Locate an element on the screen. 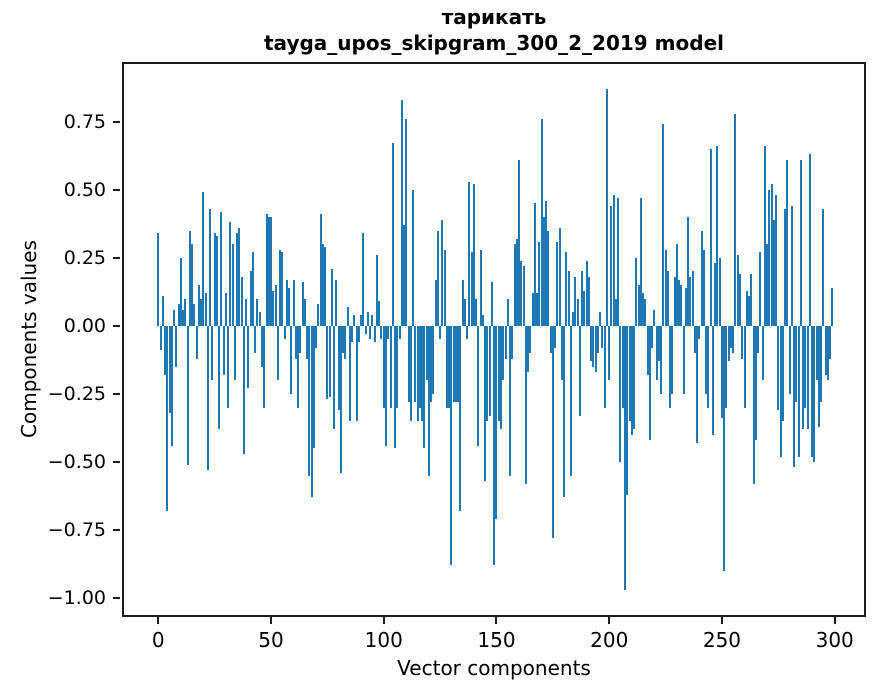 The height and width of the screenshot is (696, 880). y-tick-mark-−0.75 is located at coordinates (116, 530).